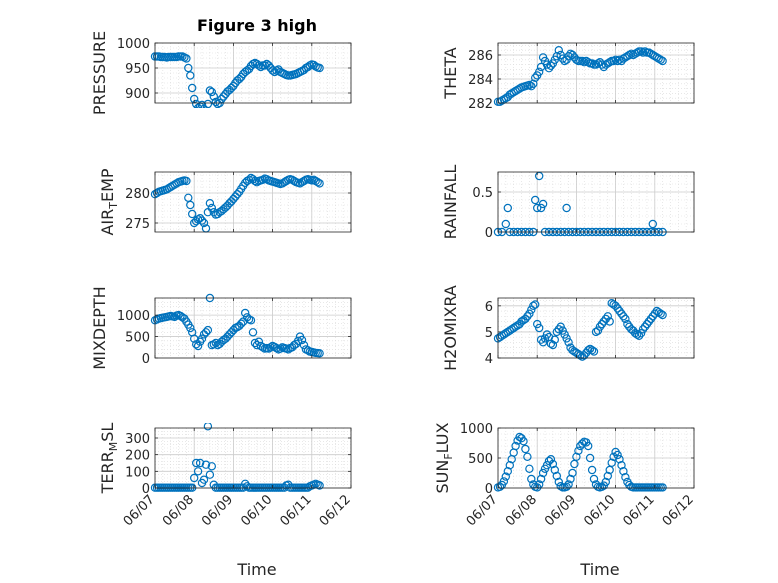  What do you see at coordinates (448, 456) in the screenshot?
I see `y-axis-label-subscript: F` at bounding box center [448, 456].